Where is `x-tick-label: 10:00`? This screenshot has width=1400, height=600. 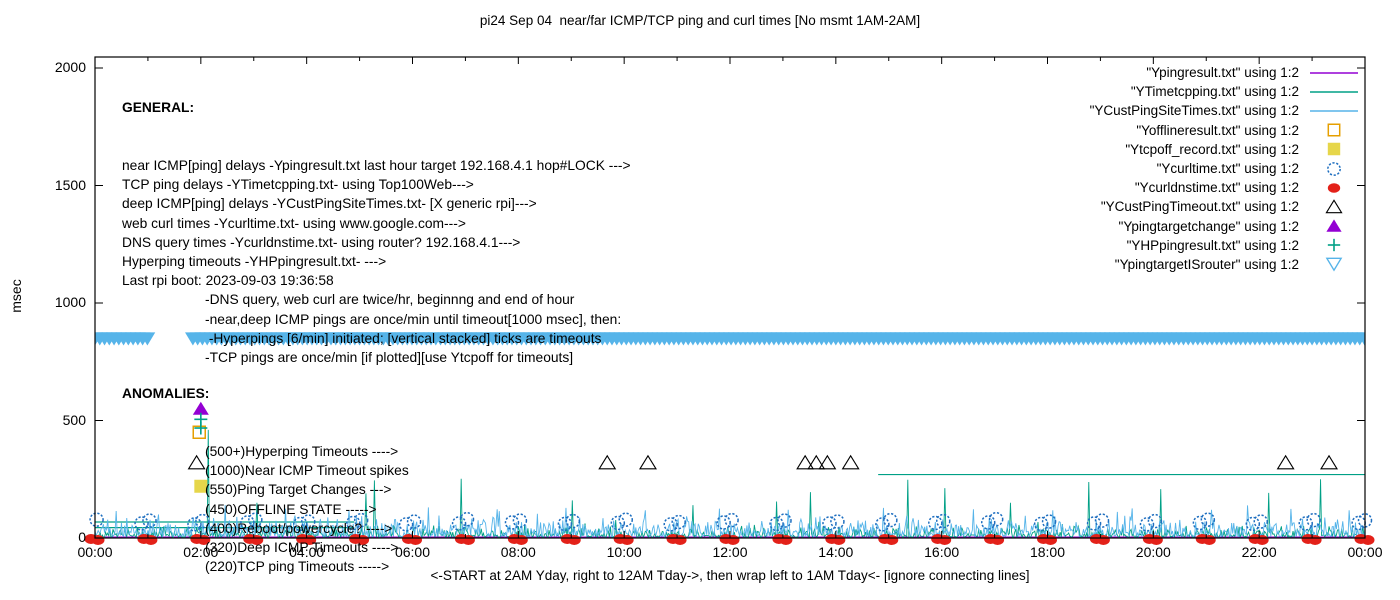 x-tick-label: 10:00 is located at coordinates (624, 552).